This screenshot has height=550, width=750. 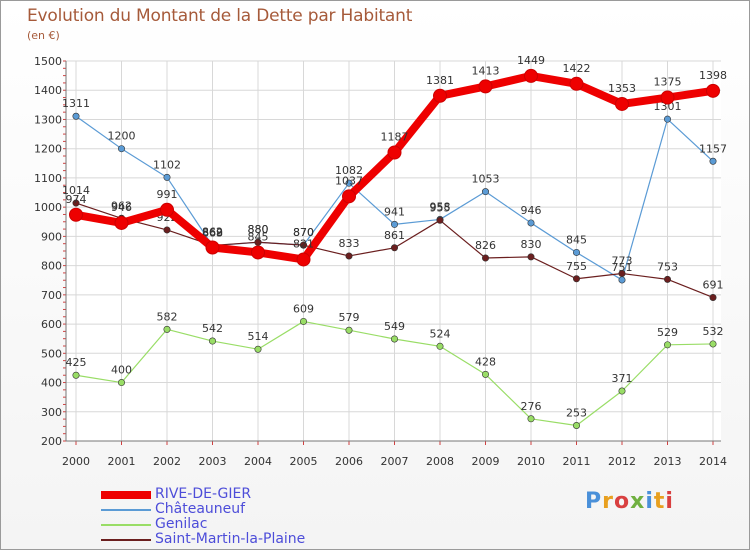 I want to click on legend-label: RIVE-DE-GIER, so click(x=203, y=494).